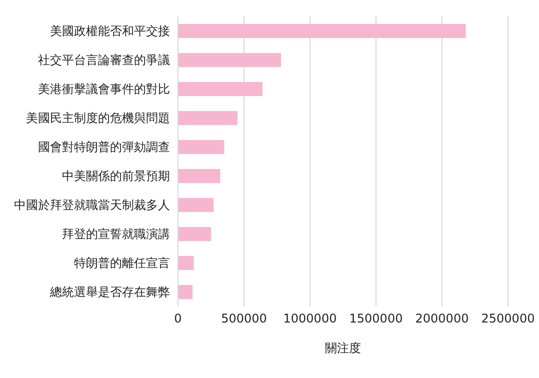 This screenshot has height=378, width=539. I want to click on y-tick-label: 美國政權能否和平交接, so click(110, 31).